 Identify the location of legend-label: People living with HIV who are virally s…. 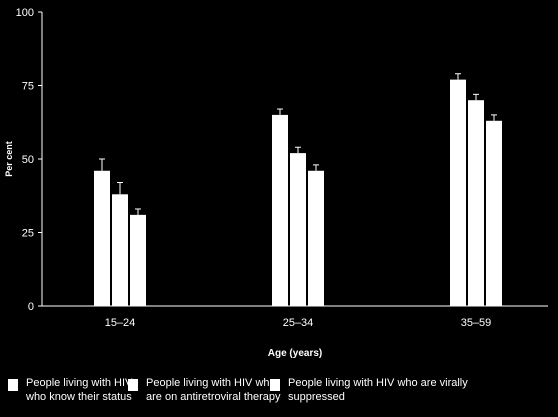
(378, 390).